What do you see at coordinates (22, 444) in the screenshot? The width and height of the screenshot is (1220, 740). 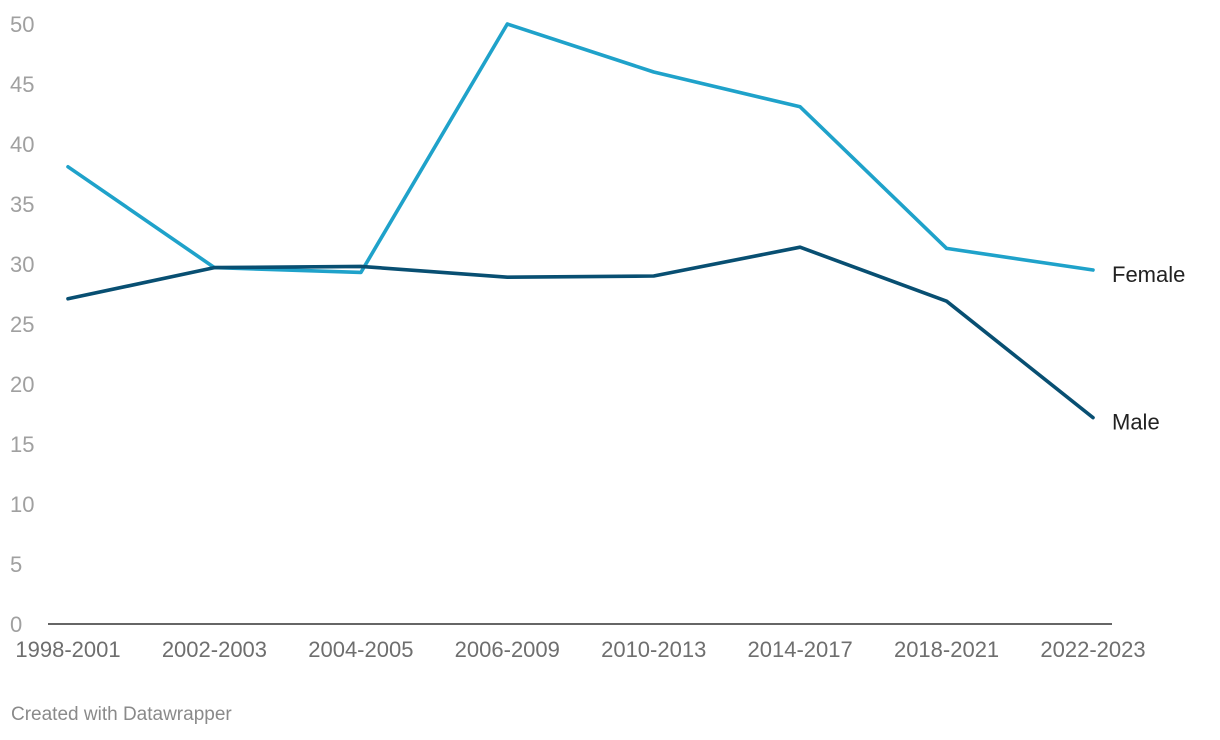 I see `y-tick-label: 15` at bounding box center [22, 444].